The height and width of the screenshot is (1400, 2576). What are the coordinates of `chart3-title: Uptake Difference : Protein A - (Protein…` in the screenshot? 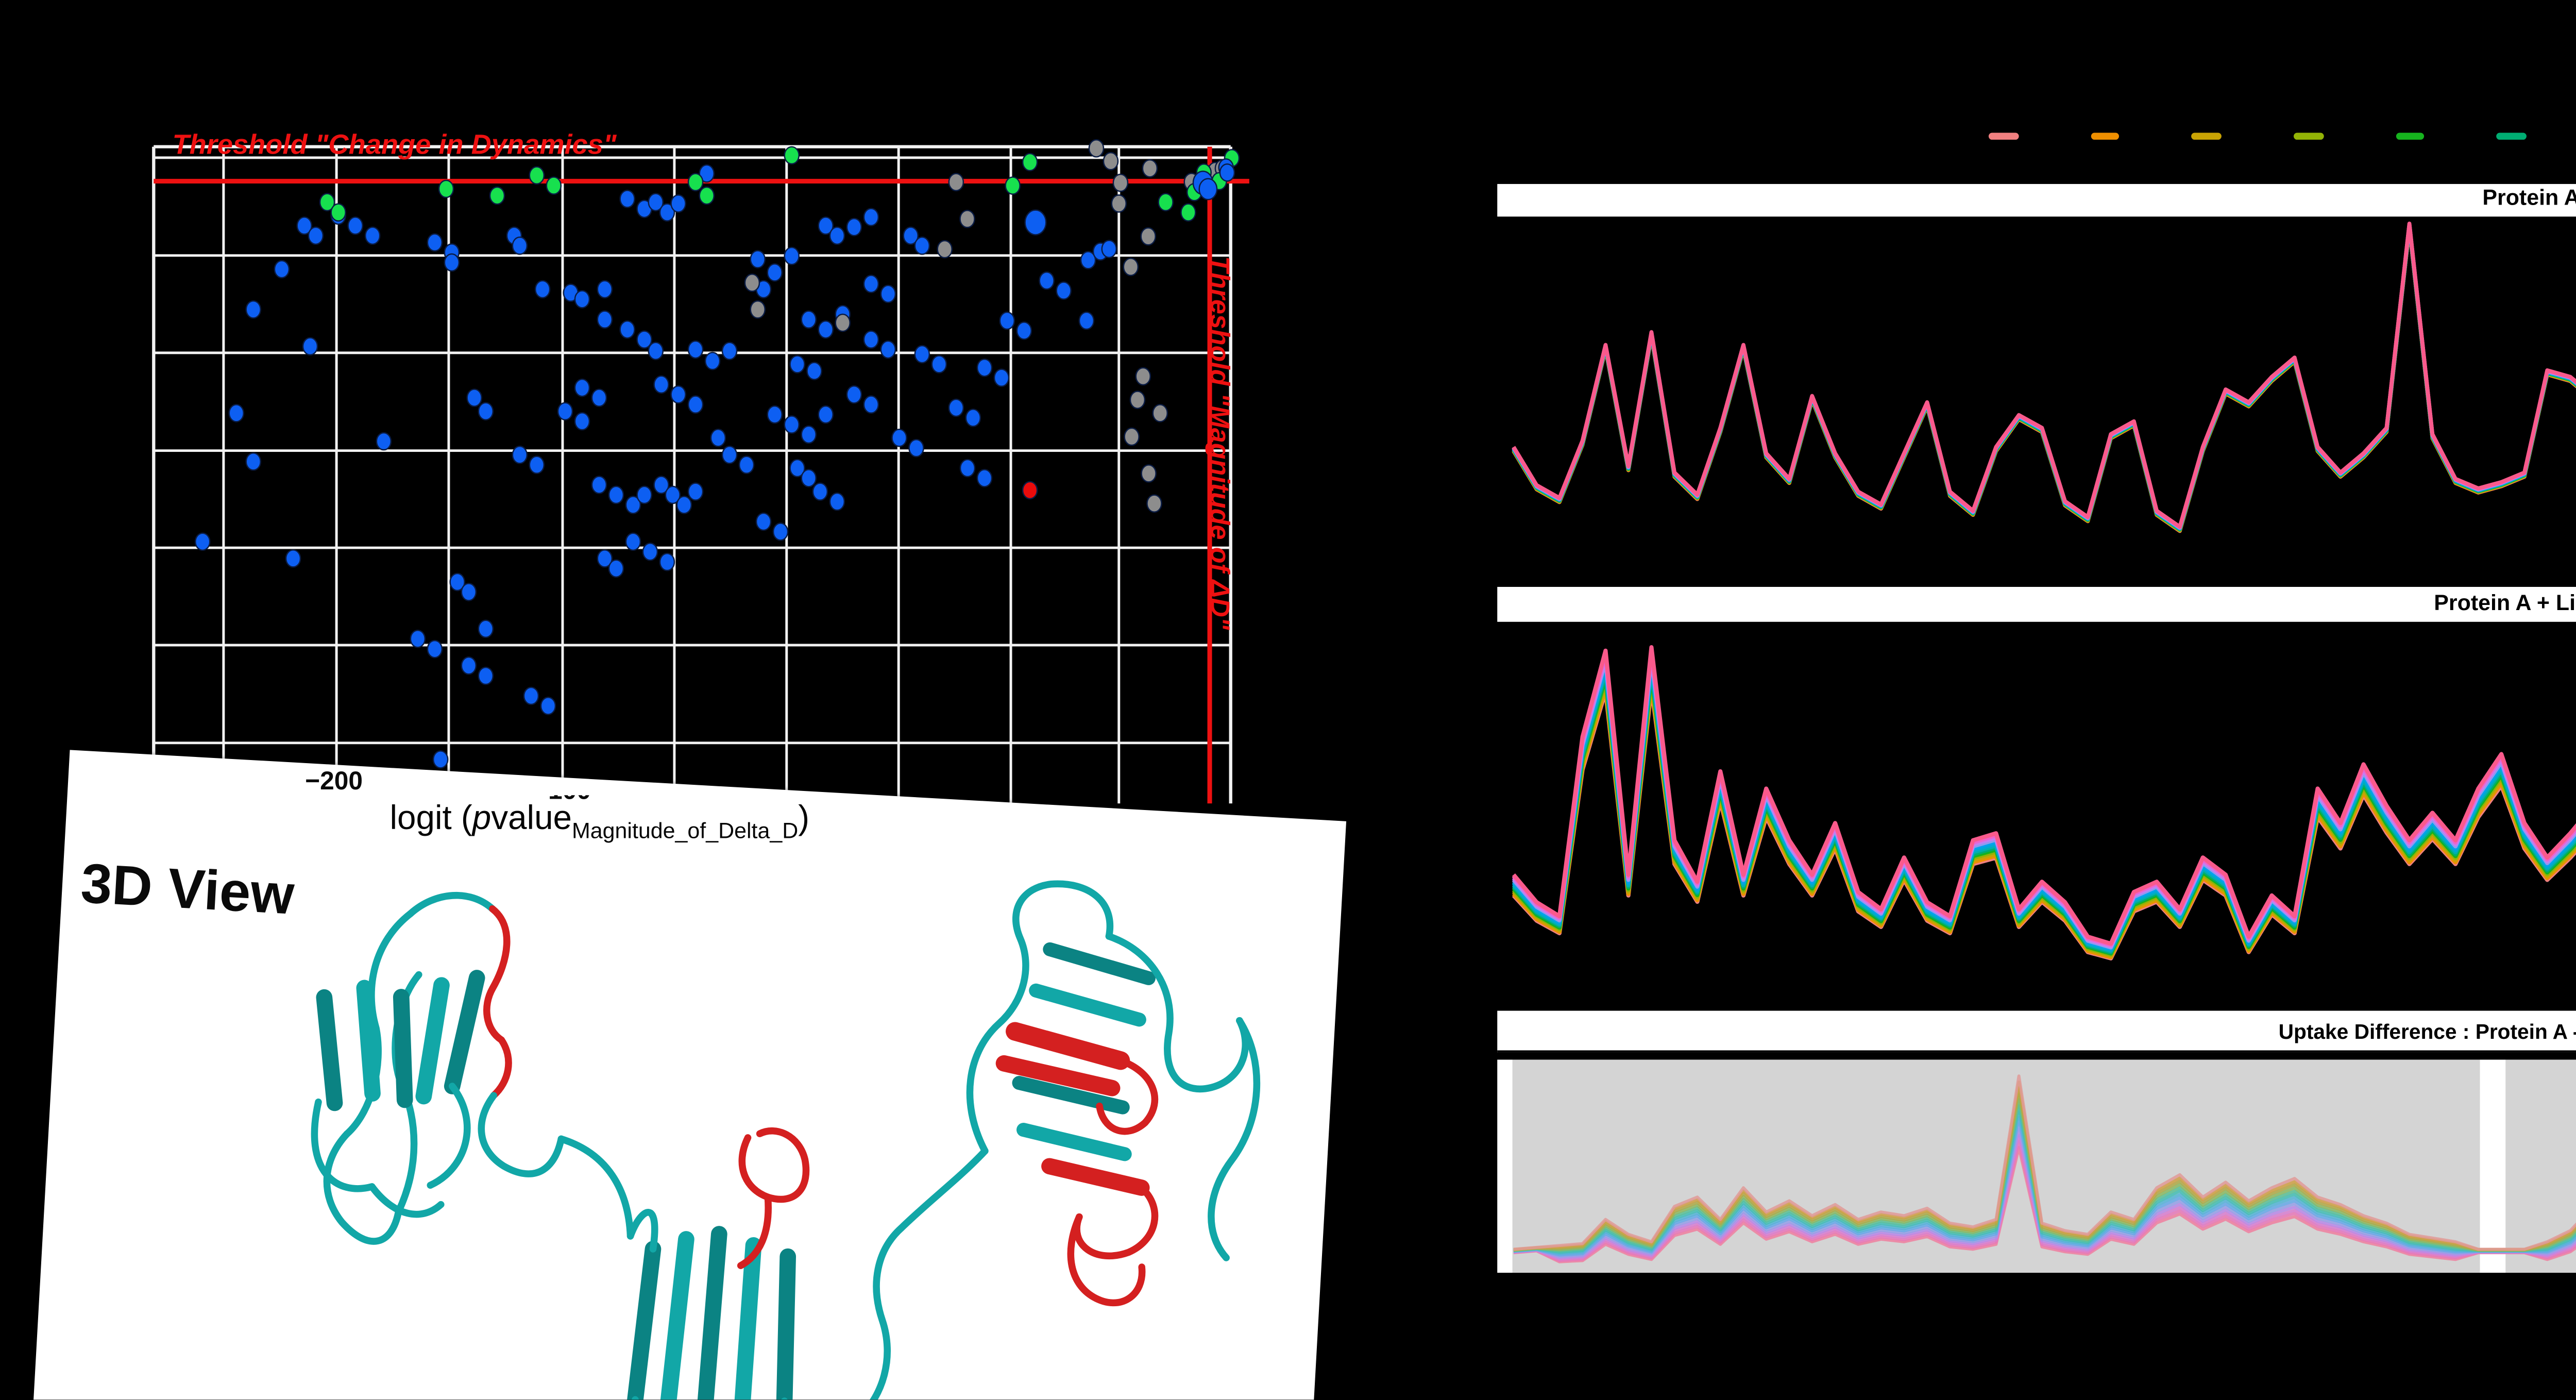 It's located at (2427, 1030).